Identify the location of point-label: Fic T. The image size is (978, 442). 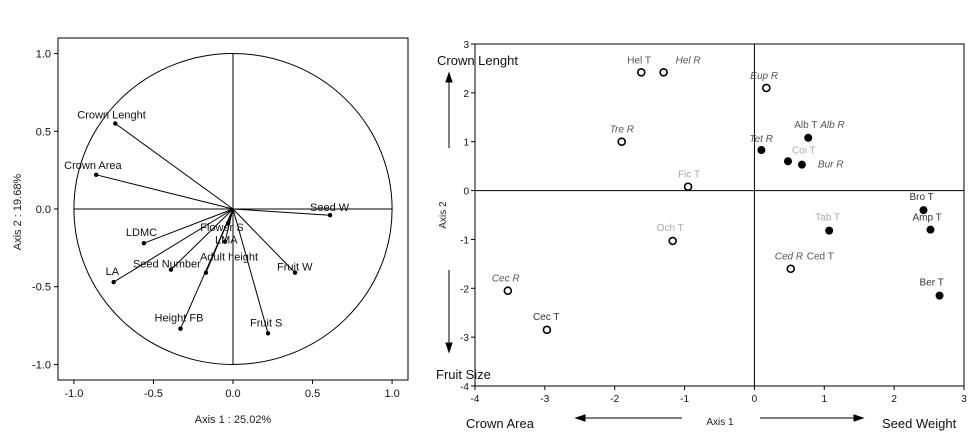
(689, 175).